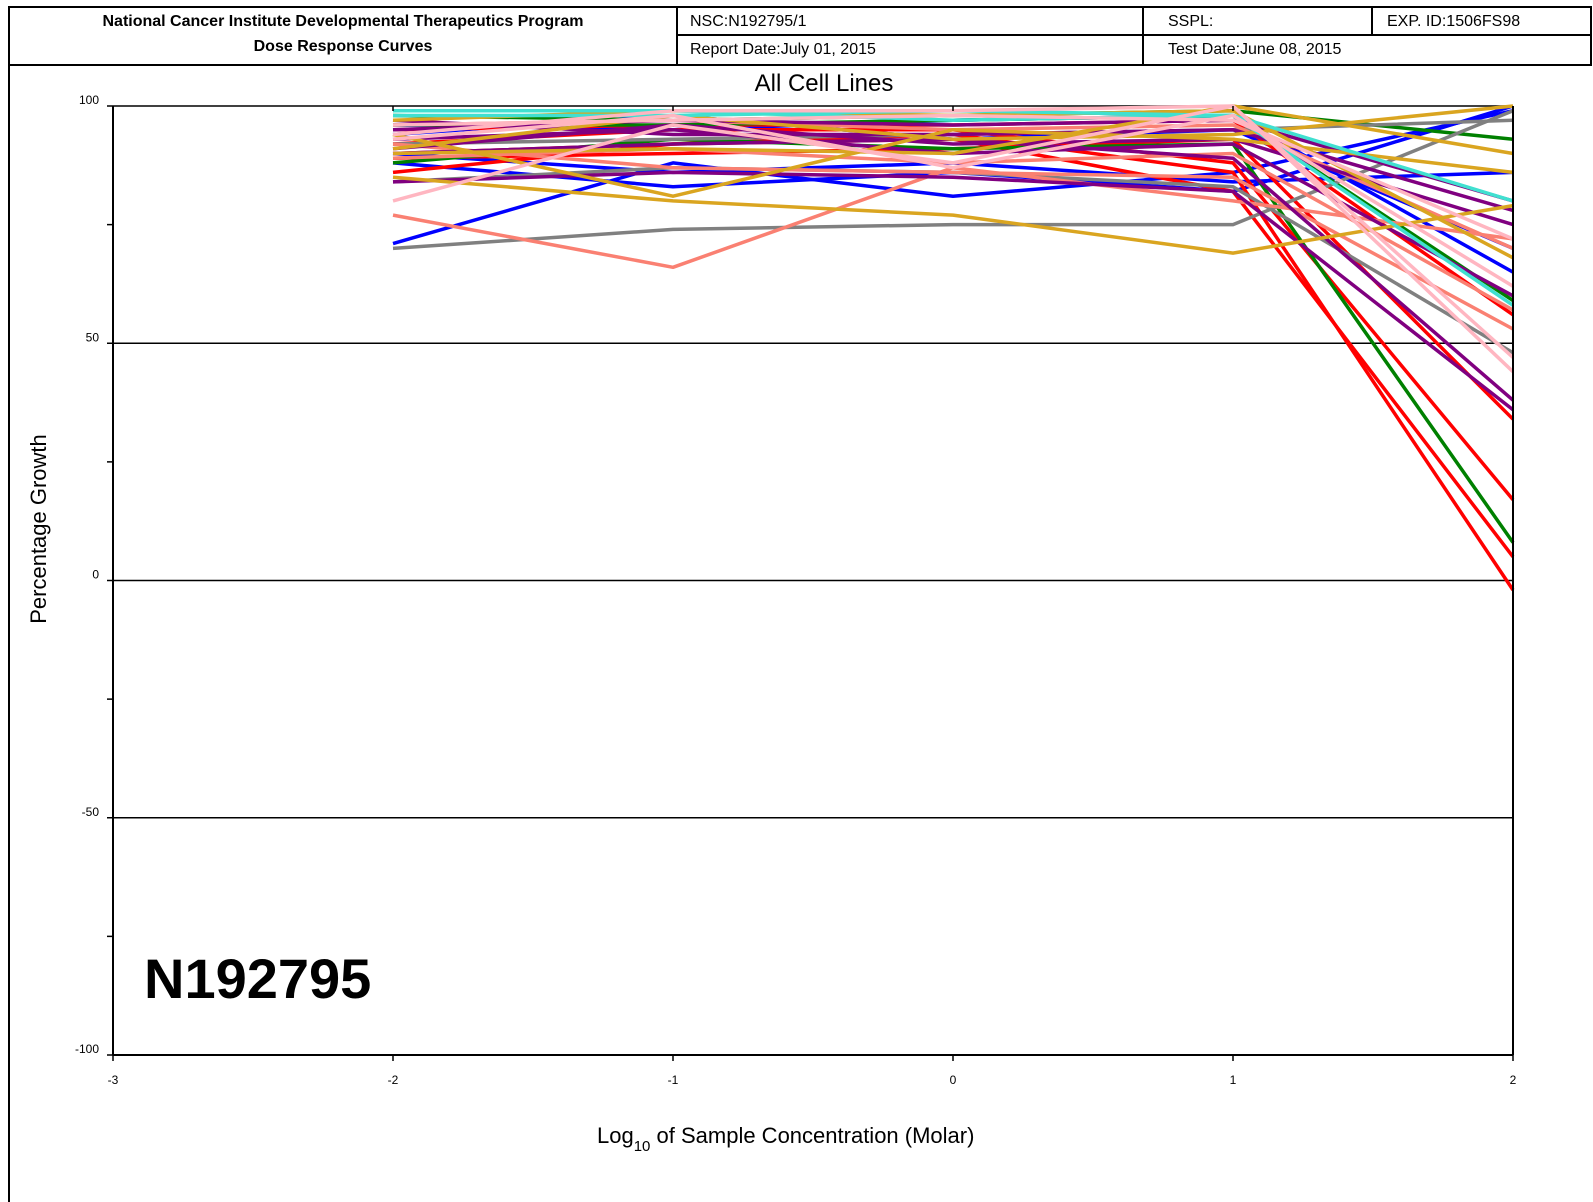 The width and height of the screenshot is (1593, 1202). What do you see at coordinates (393, 1080) in the screenshot?
I see `x-tick-label: -2` at bounding box center [393, 1080].